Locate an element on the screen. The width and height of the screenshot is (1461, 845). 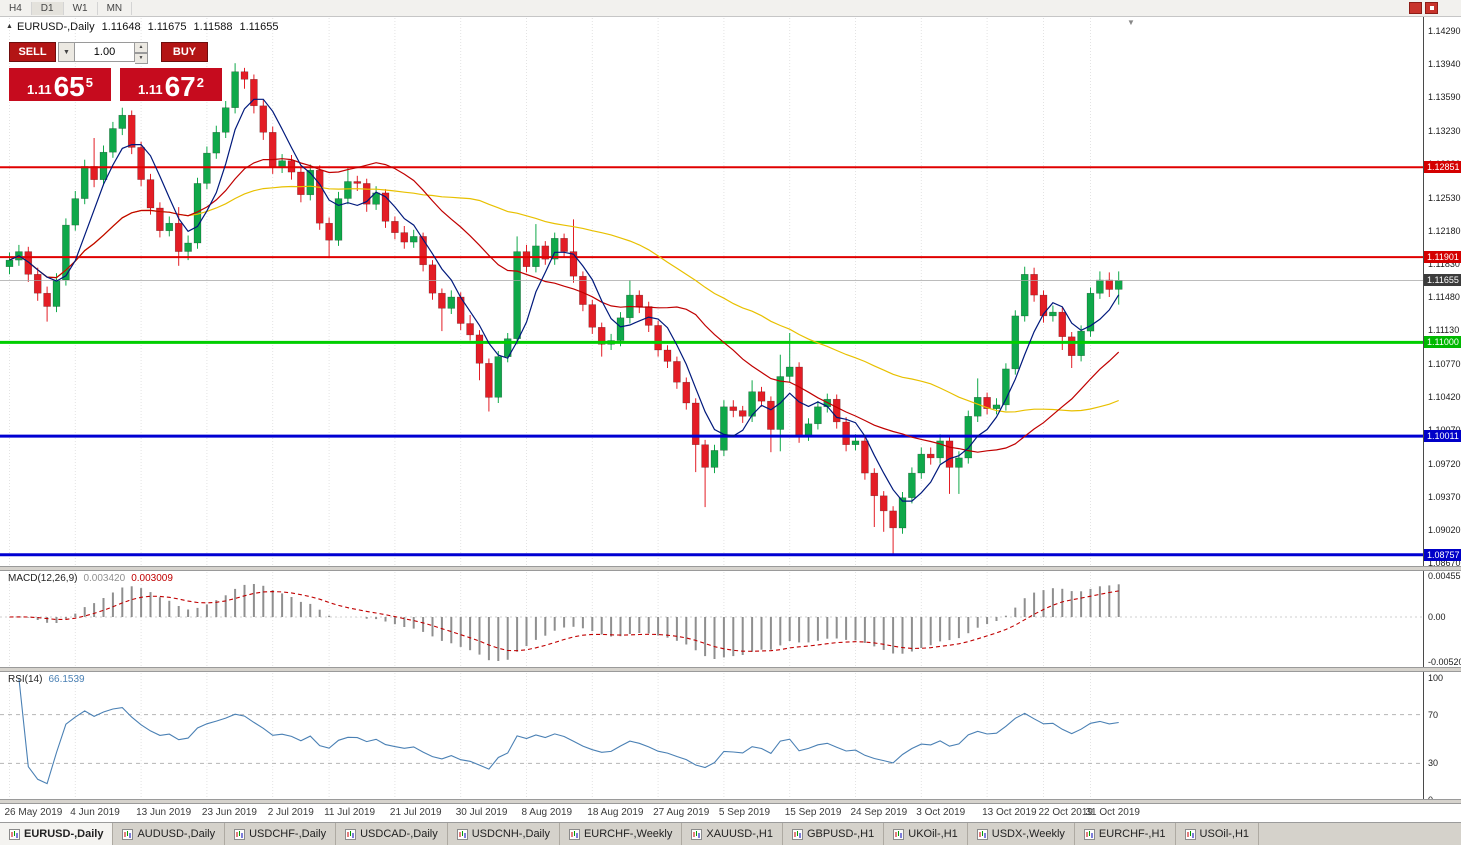
sell-button: SELL is located at coordinates (32, 52).